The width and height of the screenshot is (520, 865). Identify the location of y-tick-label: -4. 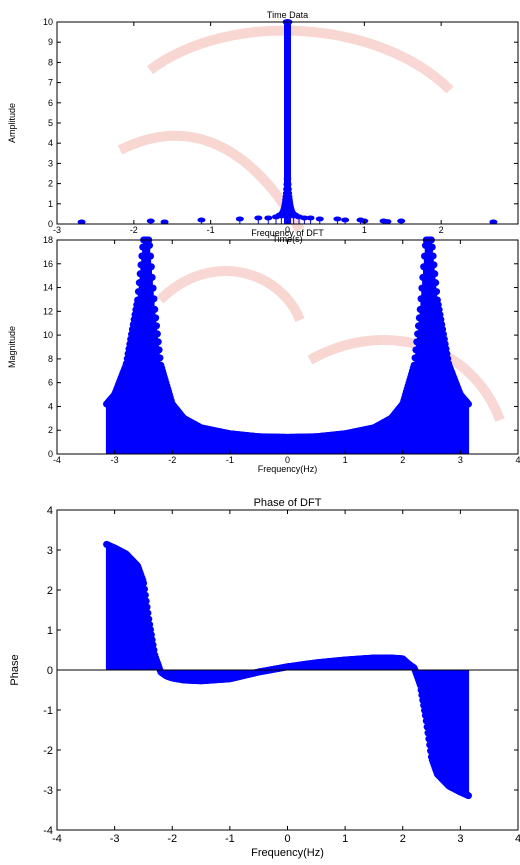
(48, 831).